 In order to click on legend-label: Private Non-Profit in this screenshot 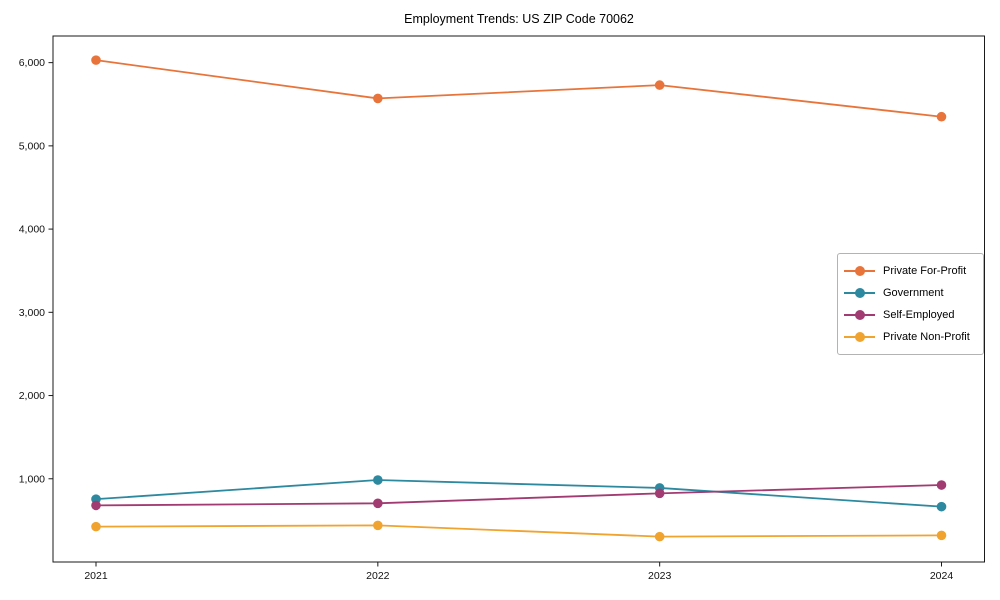, I will do `click(926, 337)`.